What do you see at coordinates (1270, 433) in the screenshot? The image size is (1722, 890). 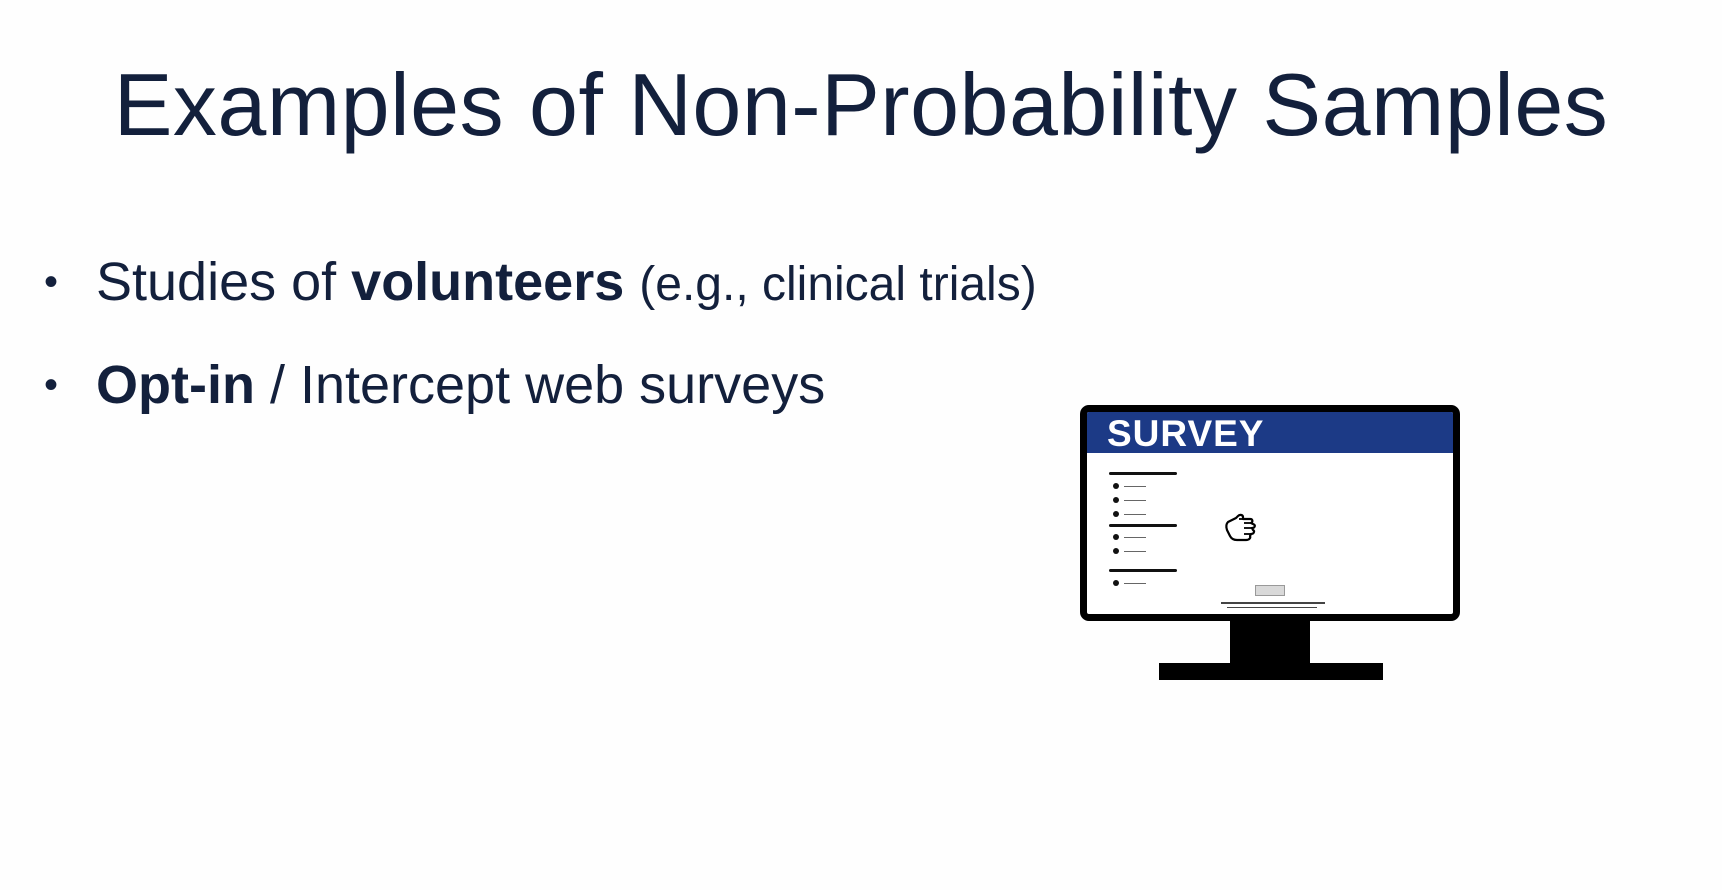 I see `survey-header: SURVEY` at bounding box center [1270, 433].